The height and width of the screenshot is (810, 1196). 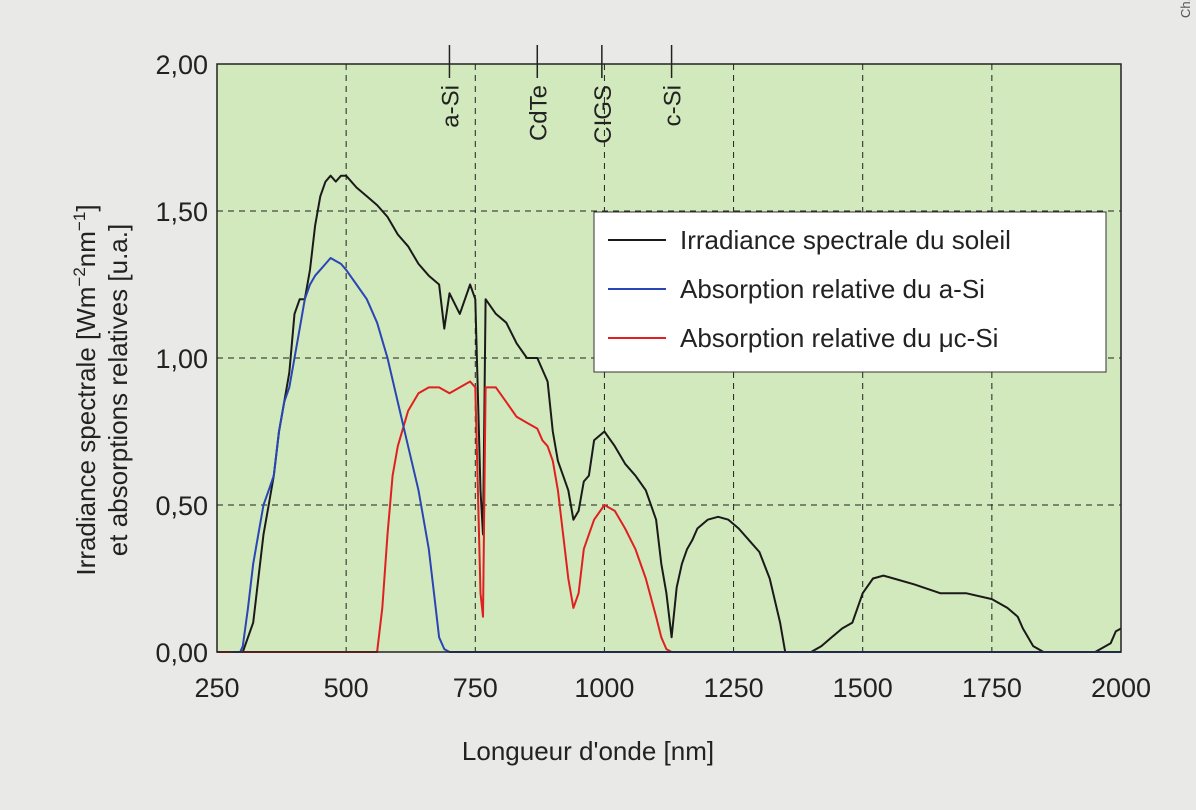 What do you see at coordinates (181, 506) in the screenshot?
I see `y-tick-label-1: 0,50` at bounding box center [181, 506].